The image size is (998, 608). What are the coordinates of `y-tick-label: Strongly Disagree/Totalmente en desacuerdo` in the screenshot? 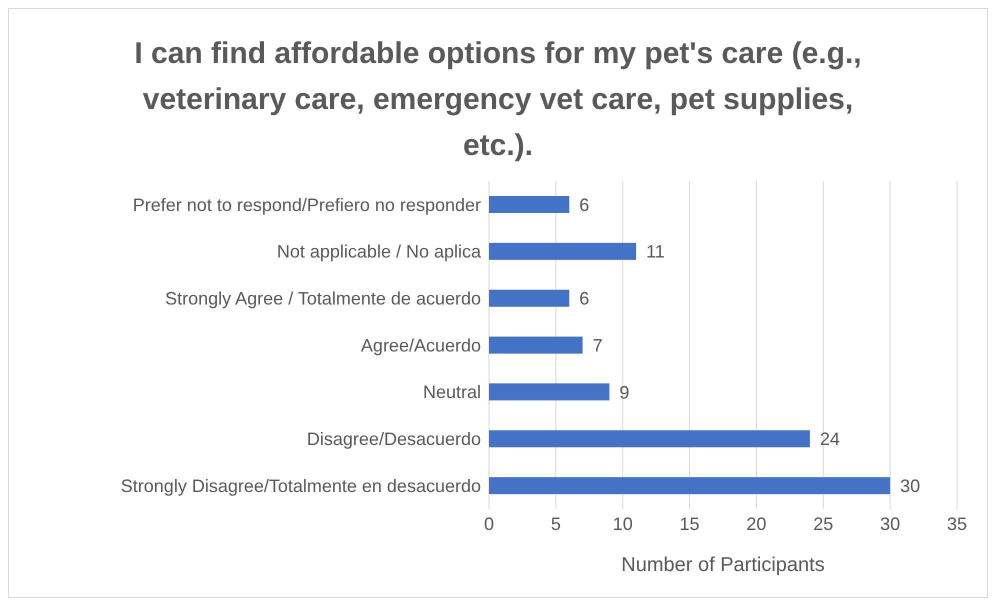 It's located at (300, 486).